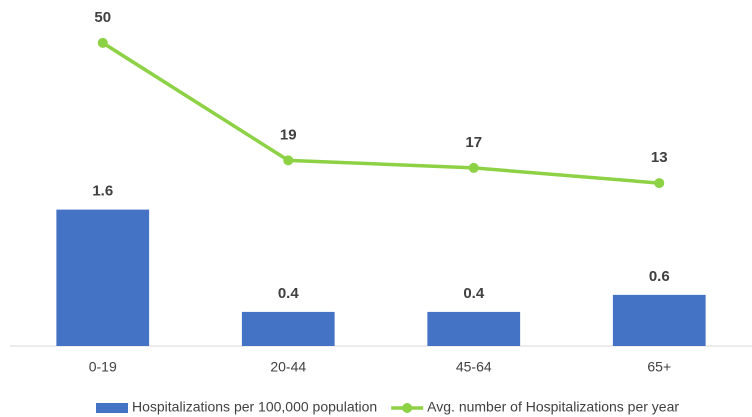 The width and height of the screenshot is (752, 417). What do you see at coordinates (553, 407) in the screenshot?
I see `legend-label: Avg. number of Hospitalizations per year` at bounding box center [553, 407].